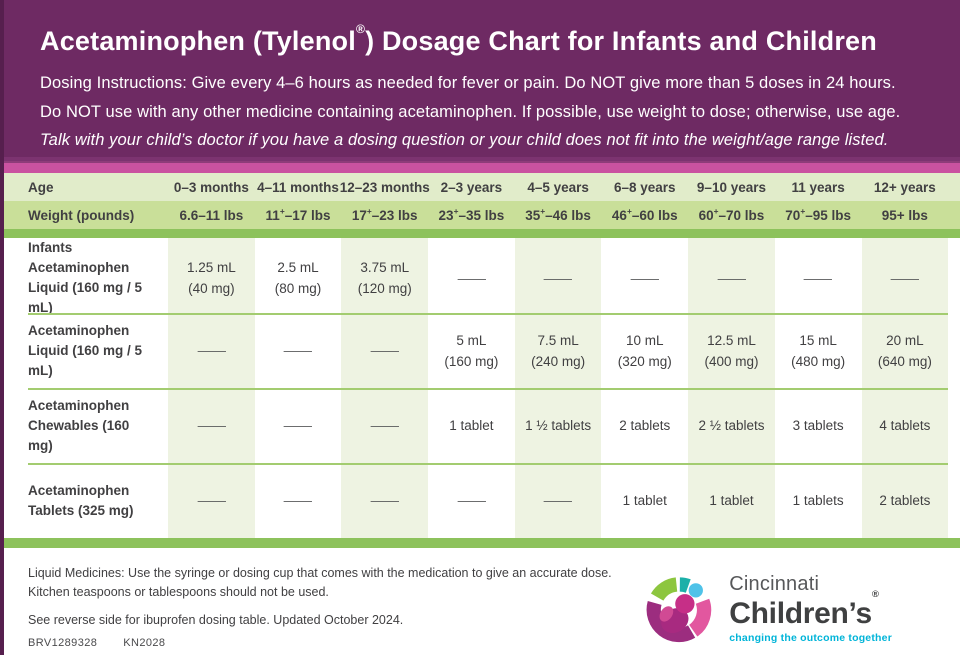  Describe the element at coordinates (731, 214) in the screenshot. I see `weight-col-6: 60 + –70 lbs` at that location.